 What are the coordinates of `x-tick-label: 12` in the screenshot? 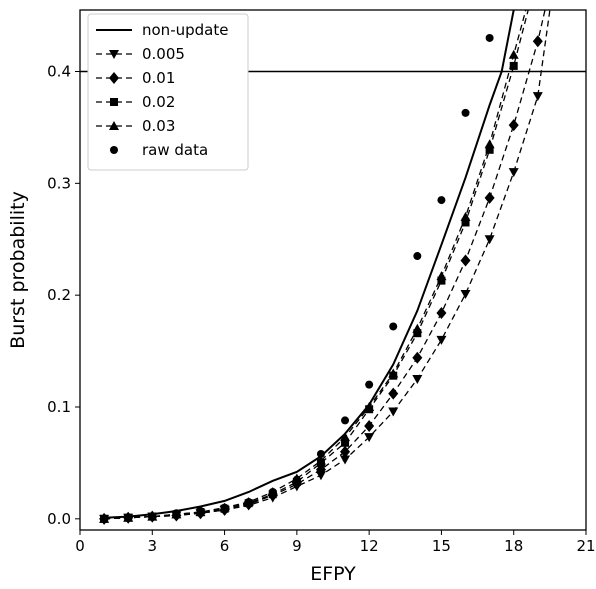 It's located at (369, 546).